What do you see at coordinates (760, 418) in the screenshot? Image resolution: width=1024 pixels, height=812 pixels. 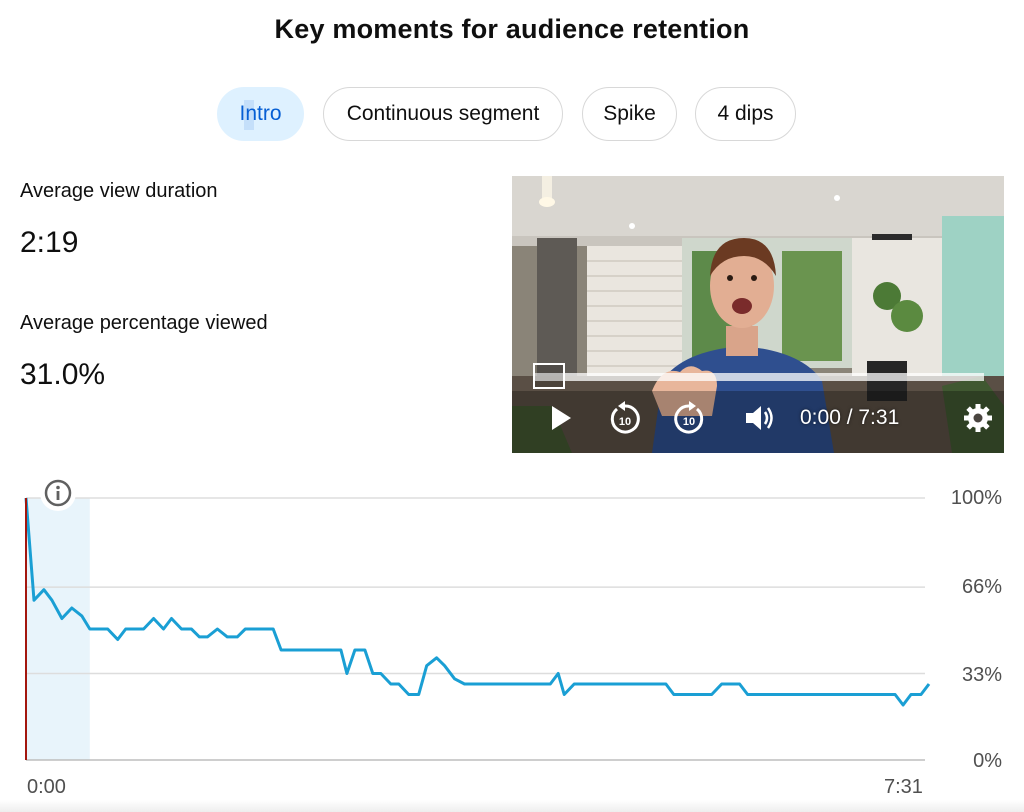 I see `volume-icon` at bounding box center [760, 418].